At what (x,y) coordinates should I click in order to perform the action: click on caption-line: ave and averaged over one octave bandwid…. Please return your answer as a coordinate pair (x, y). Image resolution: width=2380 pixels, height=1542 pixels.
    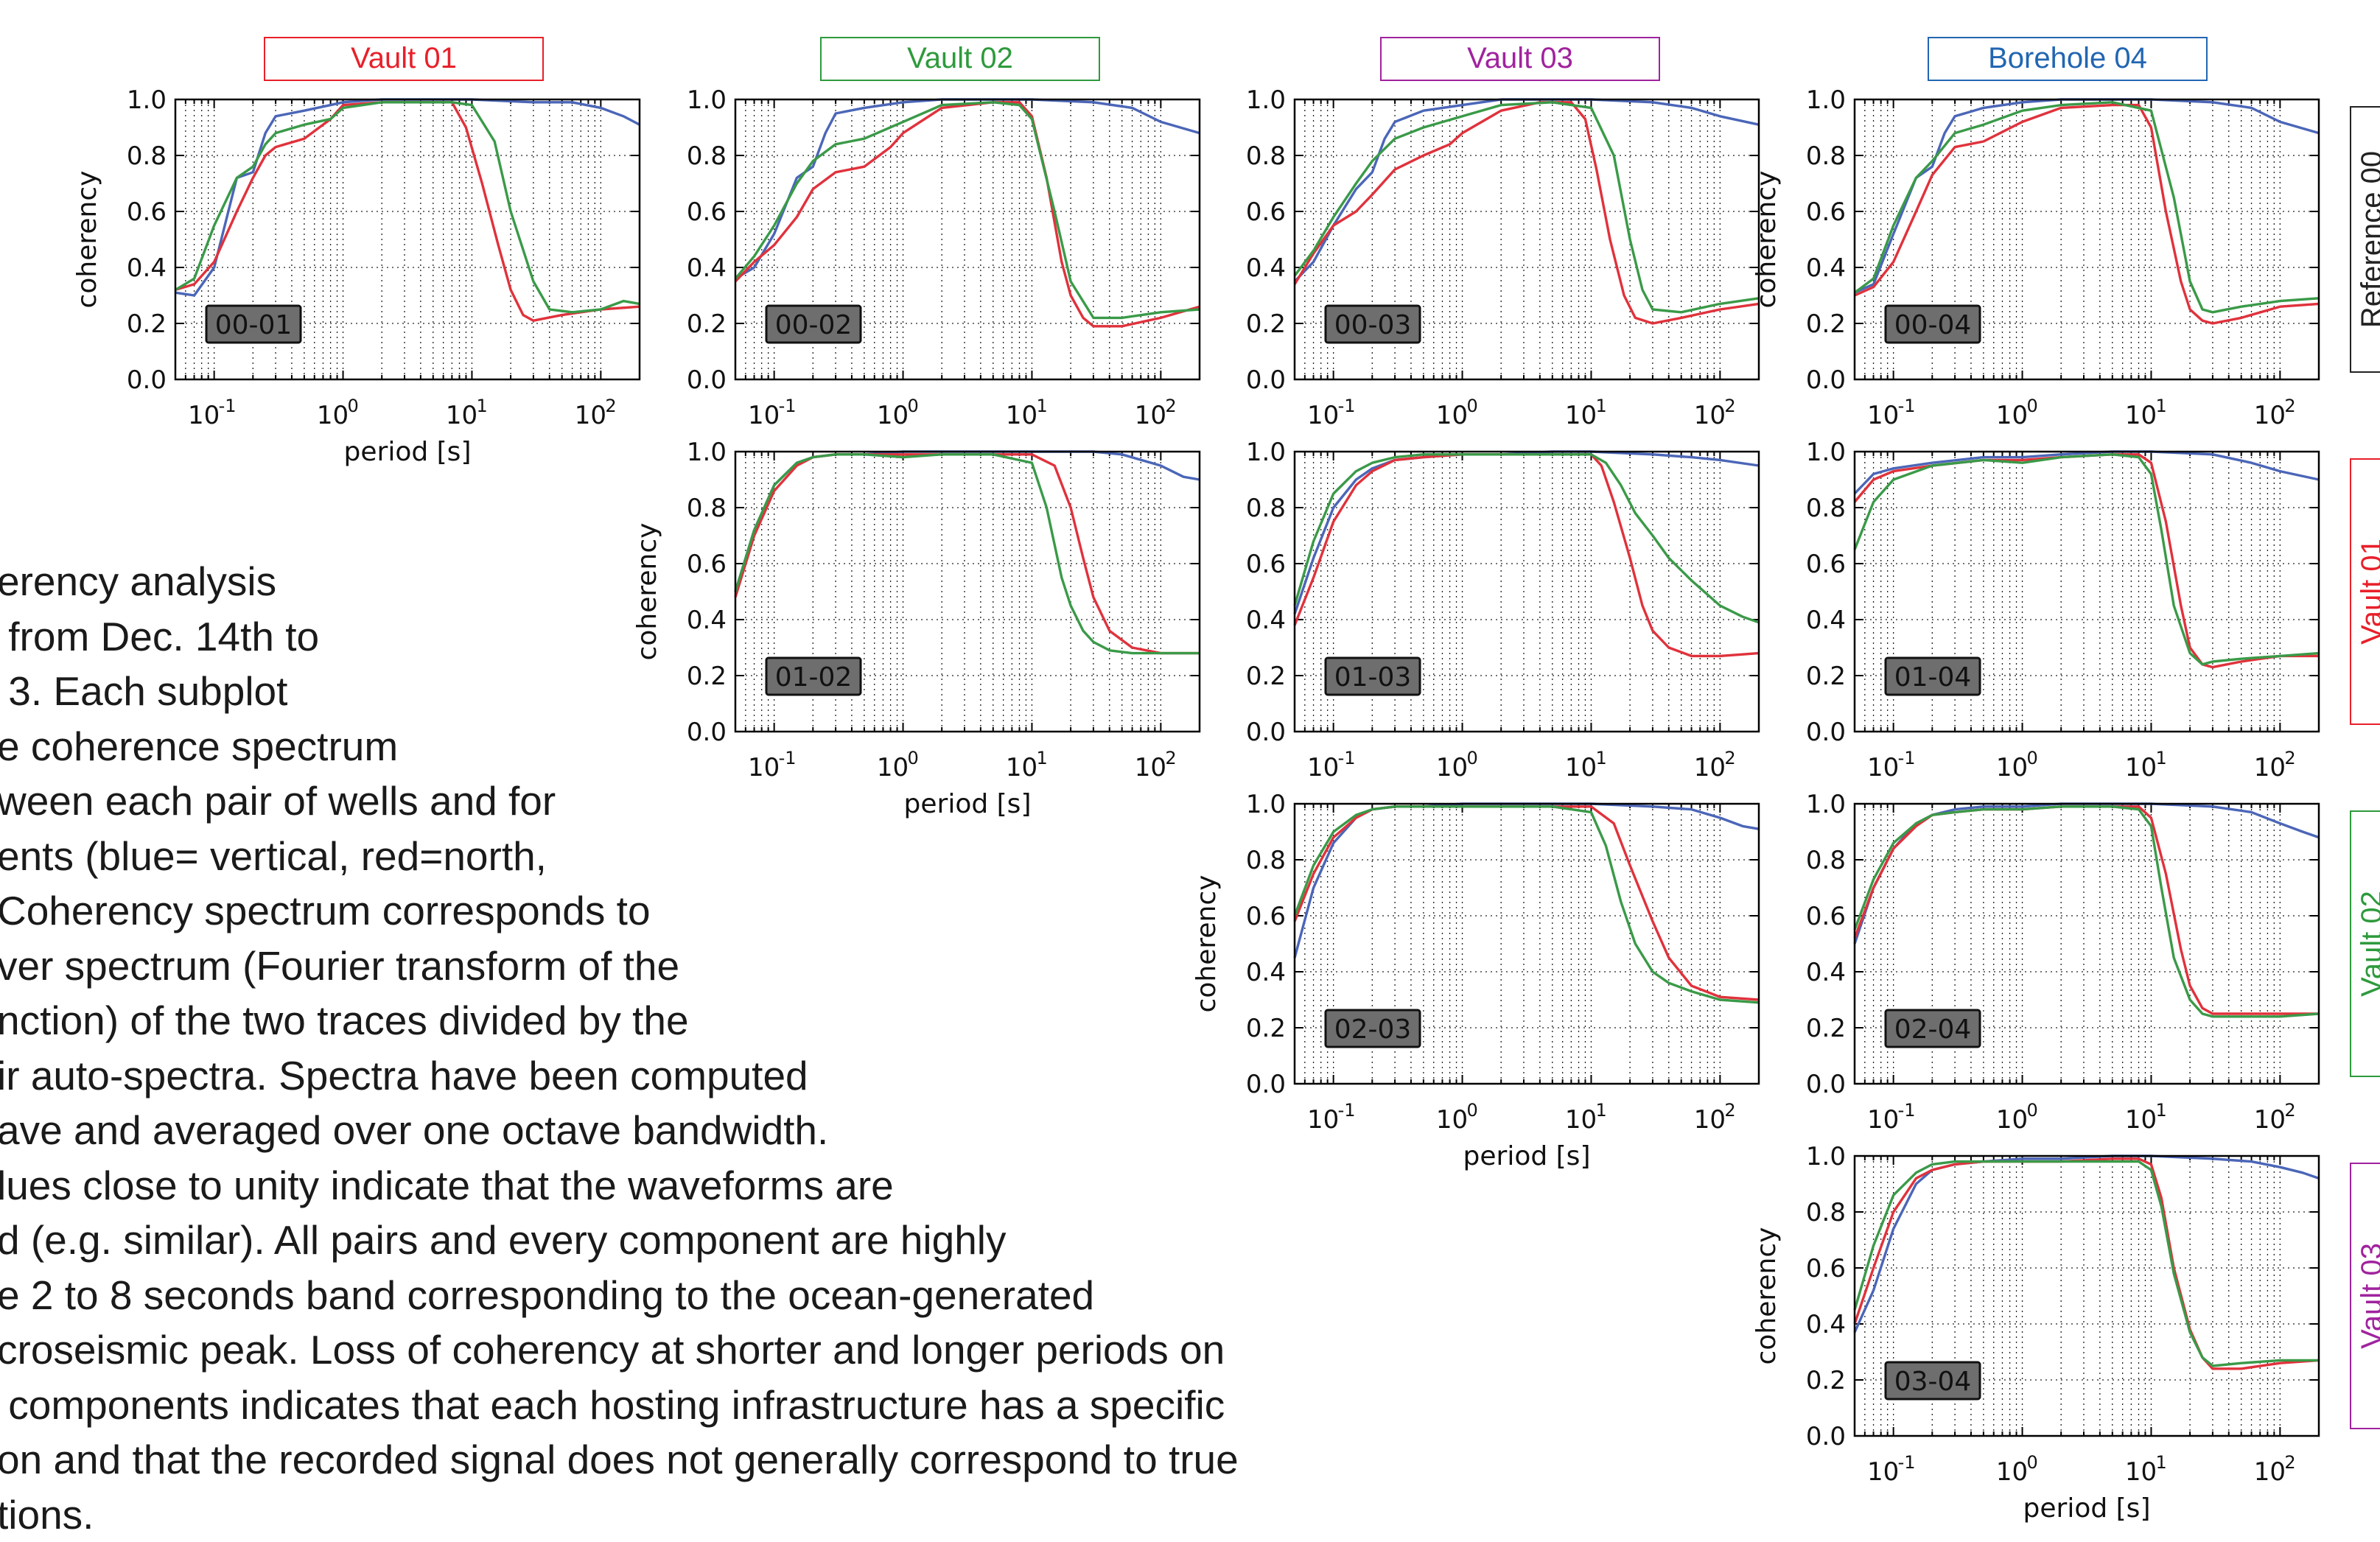
    Looking at the image, I should click on (731, 1131).